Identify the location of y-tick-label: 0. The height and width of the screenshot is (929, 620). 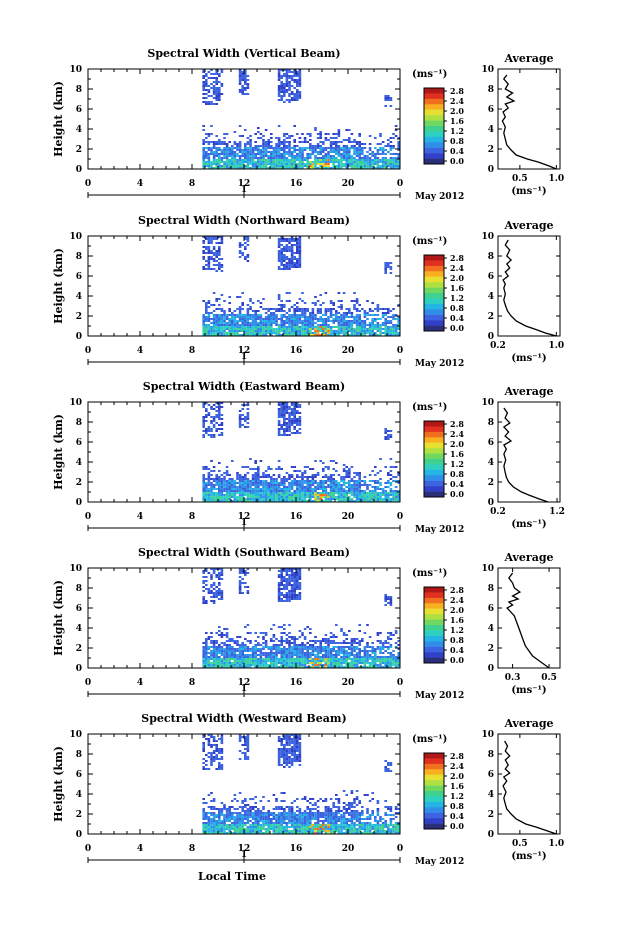
(79, 337).